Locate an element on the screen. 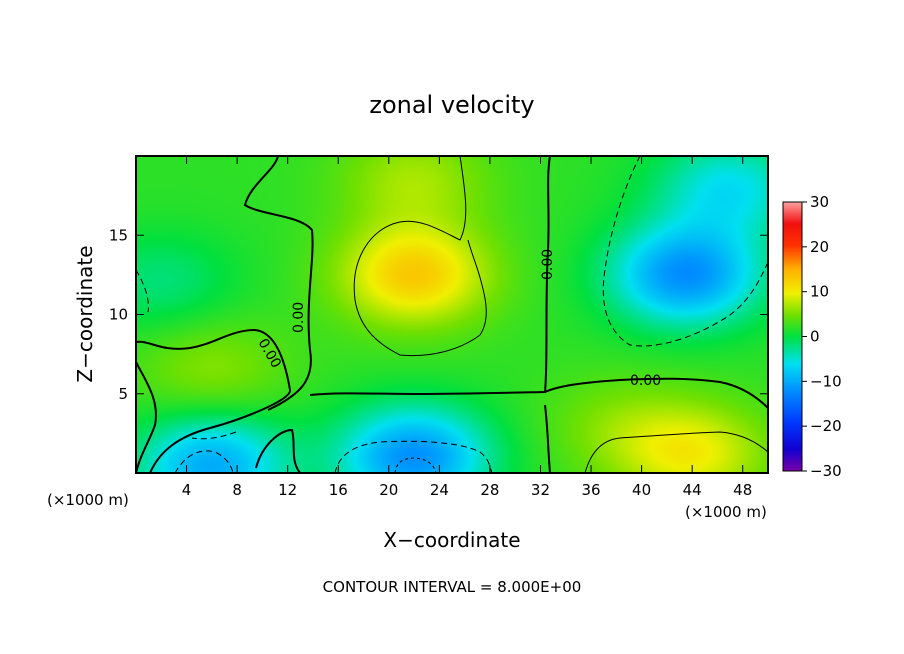  y-tick-label: 15 is located at coordinates (118, 235).